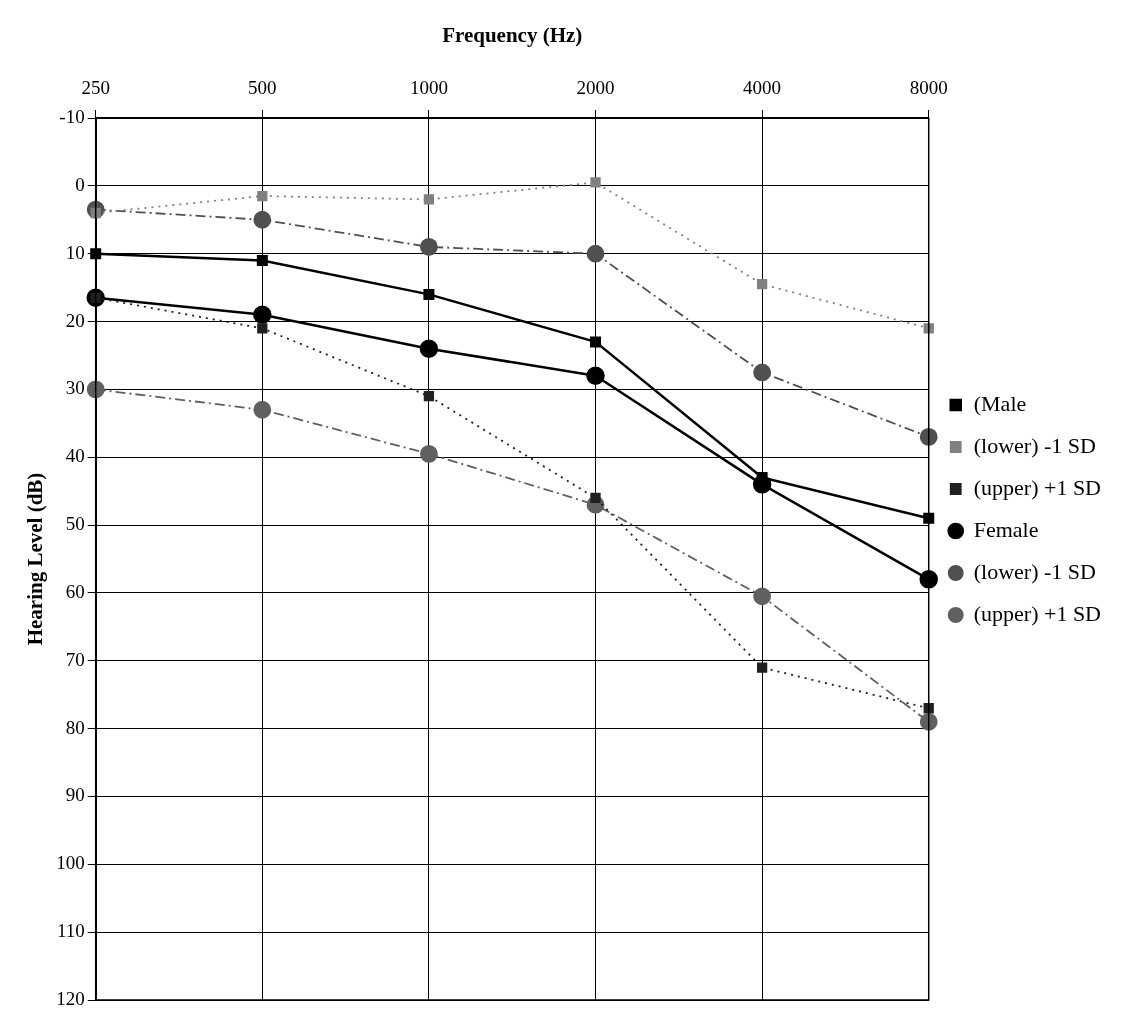 The image size is (1121, 1020). I want to click on x-tick-label: 2000, so click(595, 87).